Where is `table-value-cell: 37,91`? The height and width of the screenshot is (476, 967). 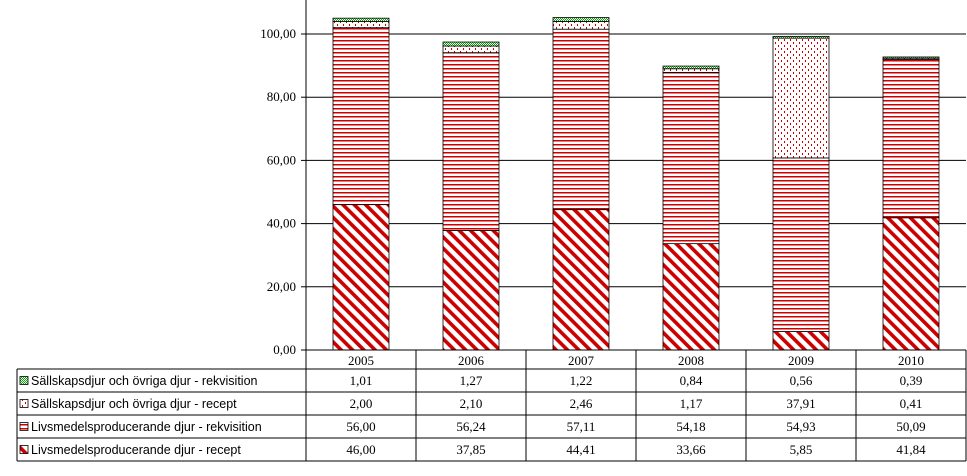 table-value-cell: 37,91 is located at coordinates (800, 403).